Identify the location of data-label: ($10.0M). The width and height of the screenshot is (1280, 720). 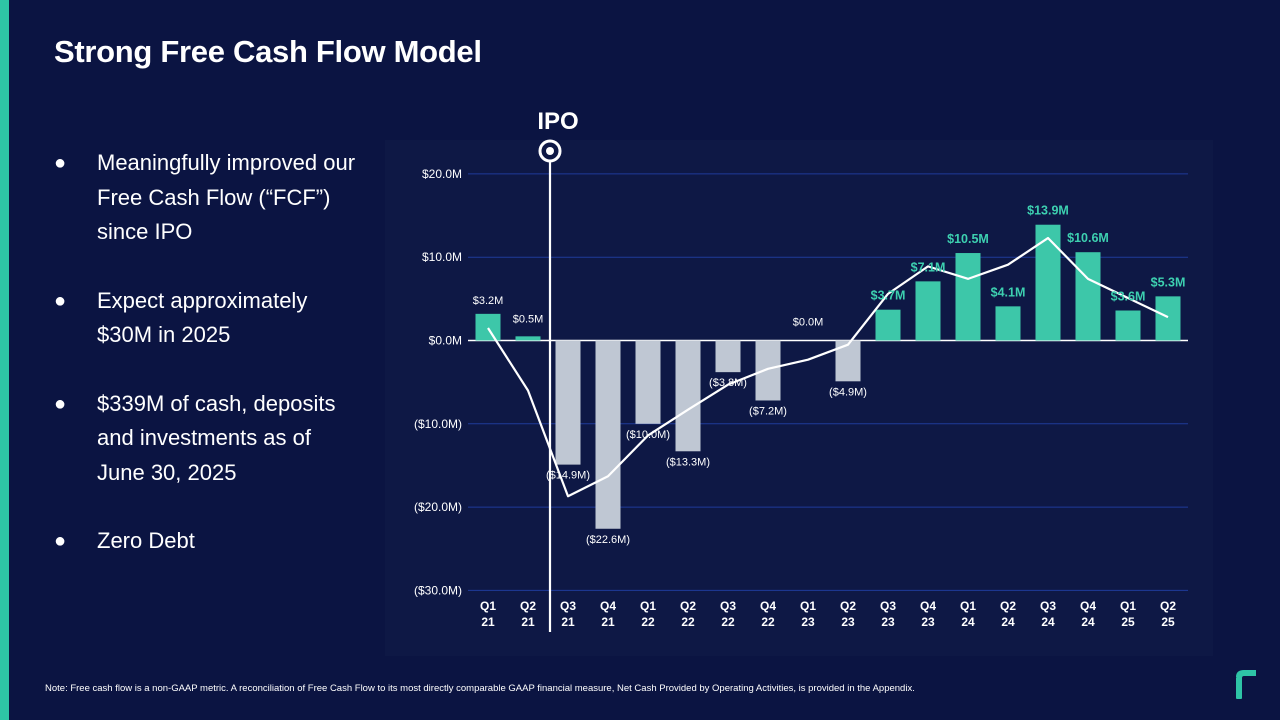
(648, 435).